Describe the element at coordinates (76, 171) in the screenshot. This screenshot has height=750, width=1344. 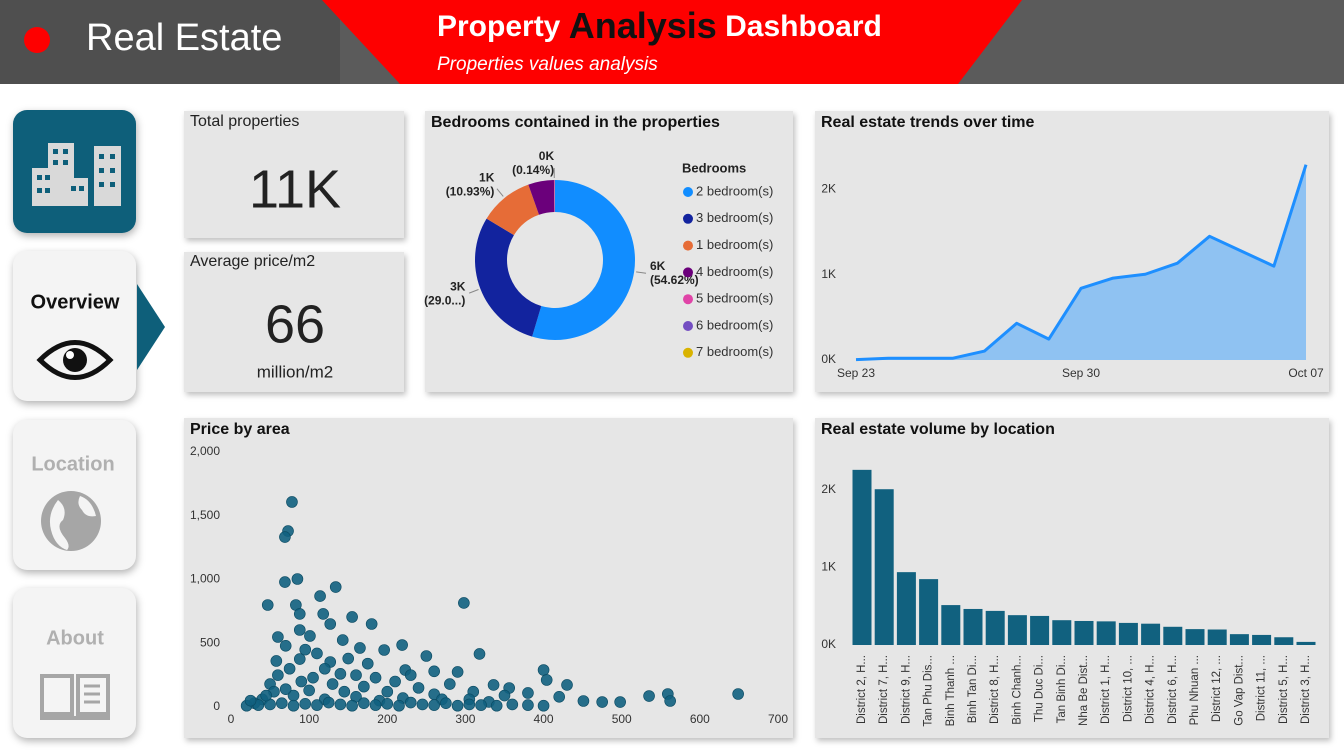
I see `building-windows` at that location.